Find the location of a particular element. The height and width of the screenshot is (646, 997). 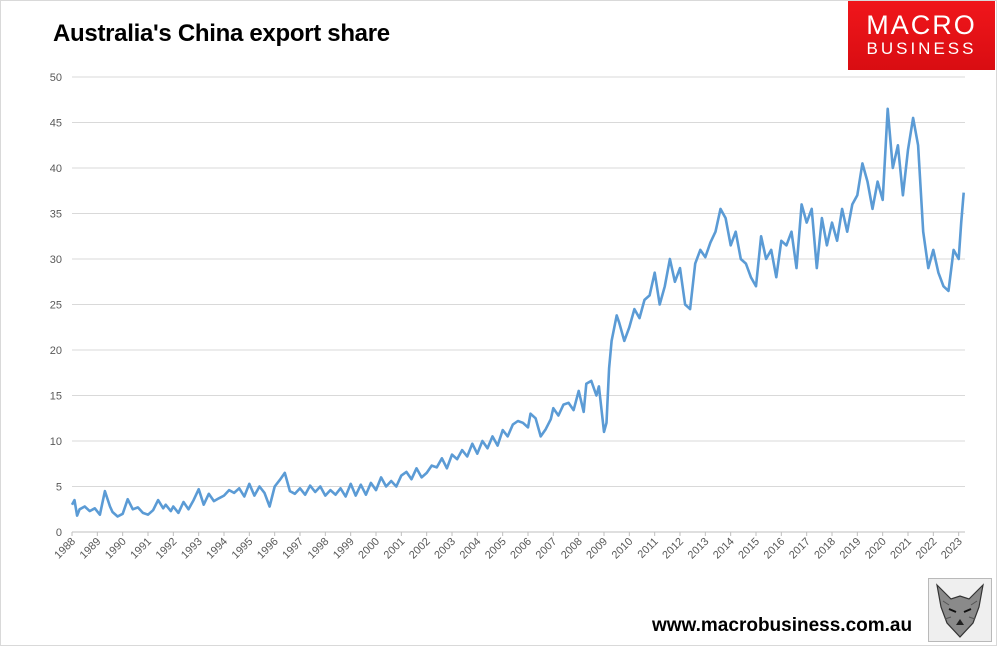

y-tick-label: 35 is located at coordinates (56, 215).